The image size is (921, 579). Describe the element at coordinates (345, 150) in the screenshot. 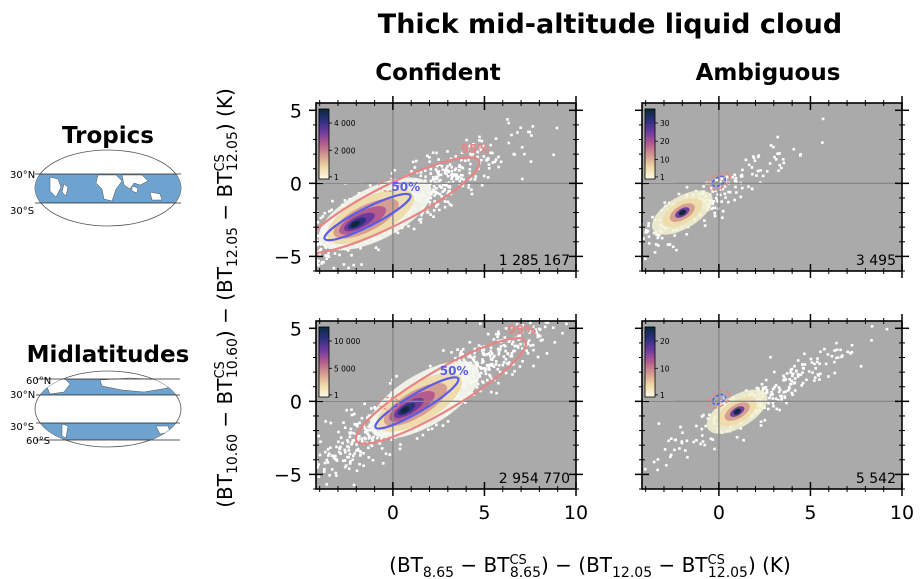

I see `colorbar-tick-label: 2 000` at that location.